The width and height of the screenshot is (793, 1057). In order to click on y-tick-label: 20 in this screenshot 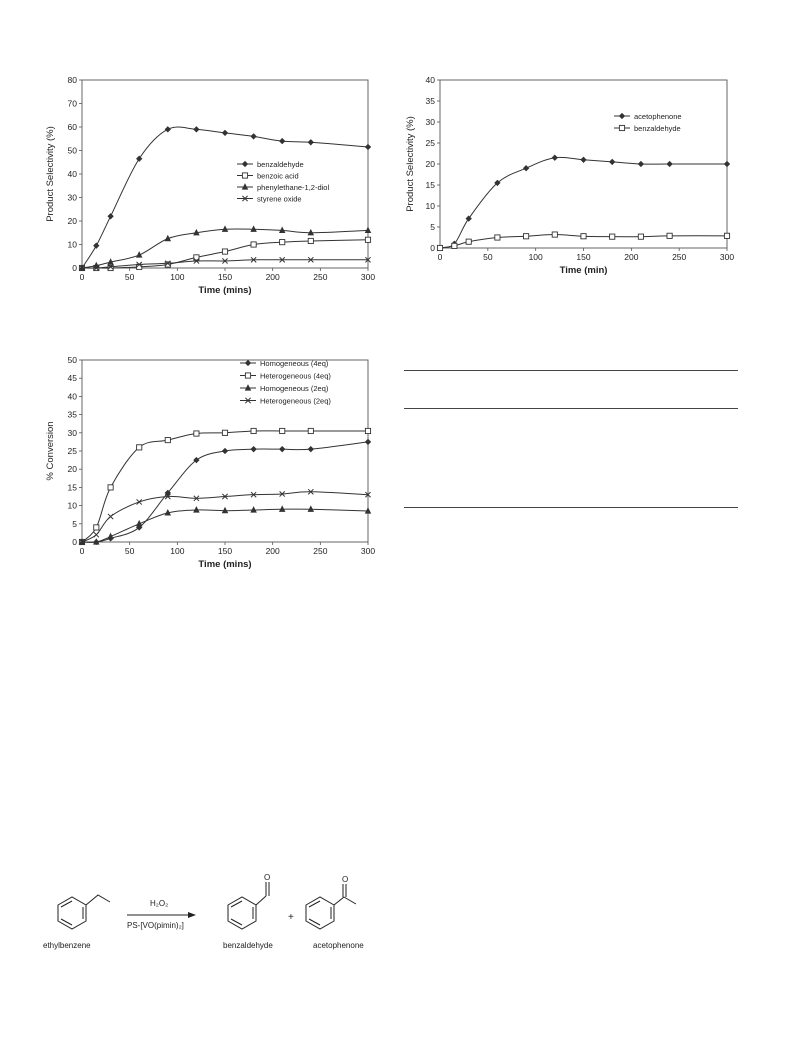, I will do `click(431, 164)`.